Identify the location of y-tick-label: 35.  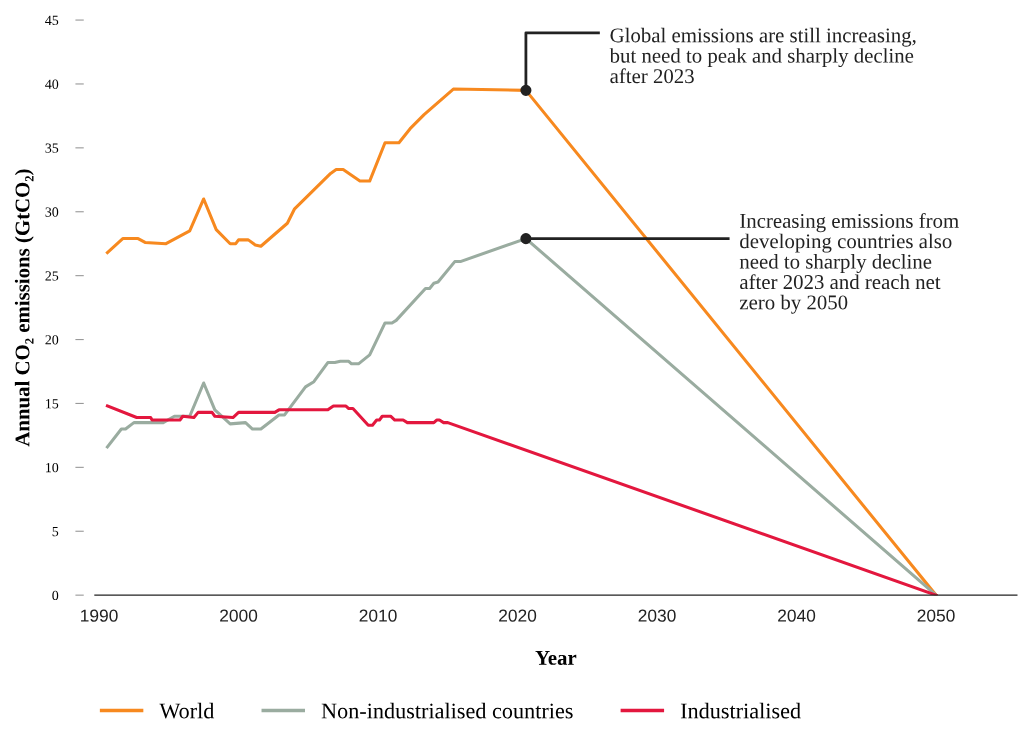
(52, 148).